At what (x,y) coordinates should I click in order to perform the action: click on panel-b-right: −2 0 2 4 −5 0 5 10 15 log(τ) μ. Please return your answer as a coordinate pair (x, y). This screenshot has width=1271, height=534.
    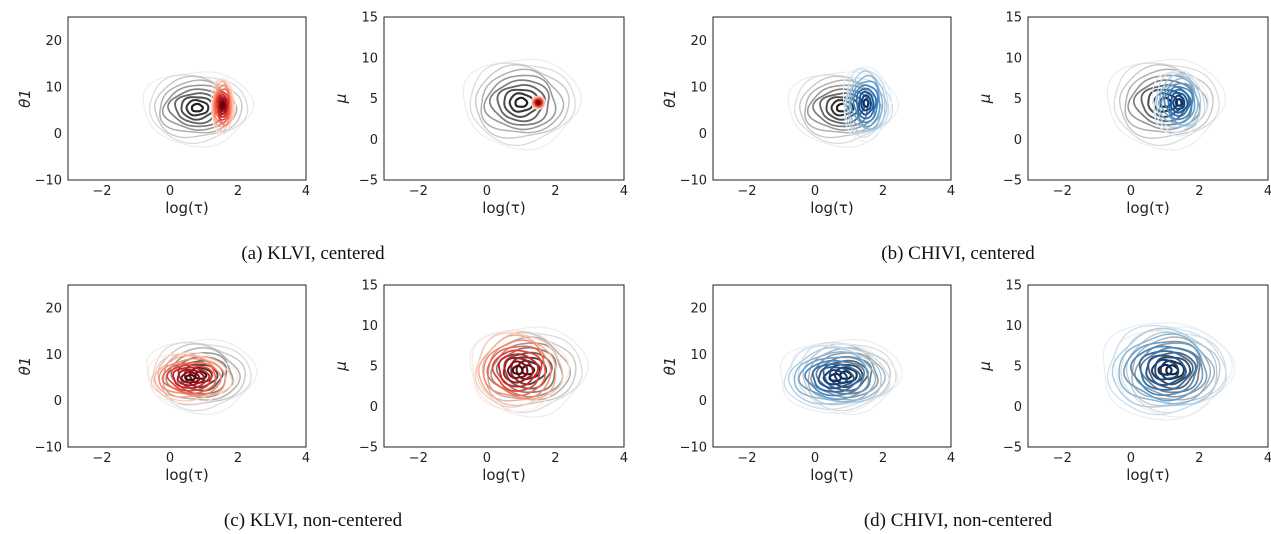
    Looking at the image, I should click on (1123, 114).